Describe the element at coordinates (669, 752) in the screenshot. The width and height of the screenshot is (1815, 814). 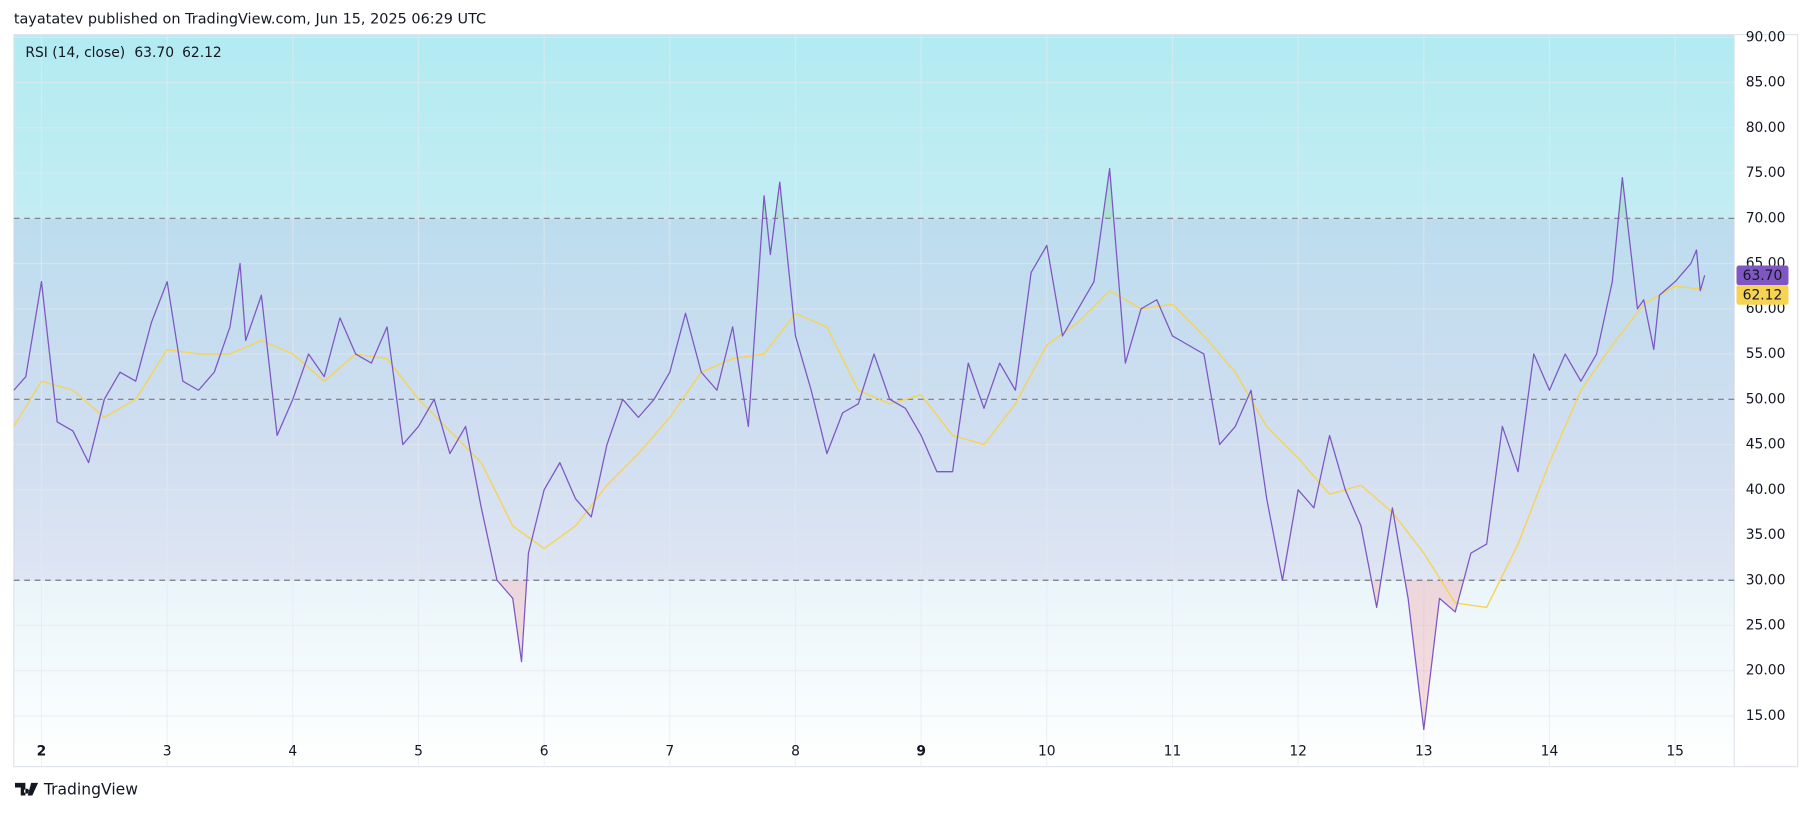
I see `x-tick-label: 7` at that location.